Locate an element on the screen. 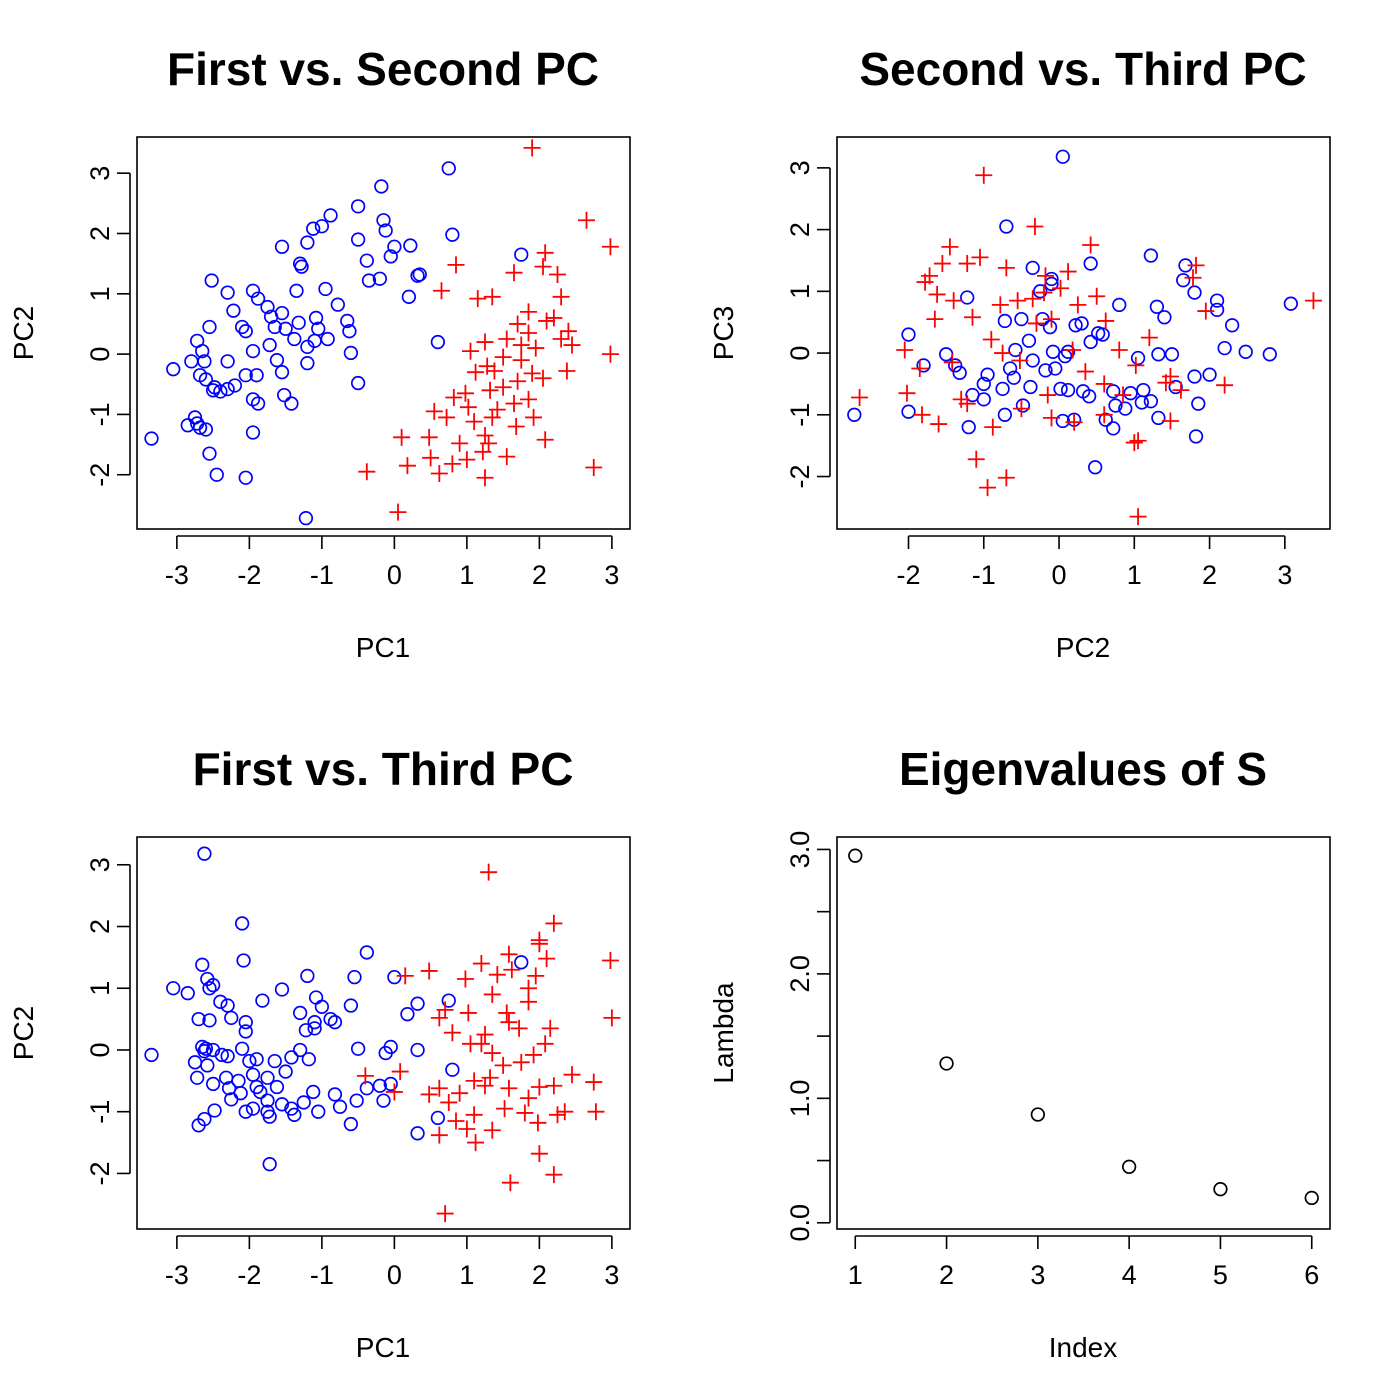 The height and width of the screenshot is (1400, 1400). y-axis-label: Lambda is located at coordinates (723, 1033).